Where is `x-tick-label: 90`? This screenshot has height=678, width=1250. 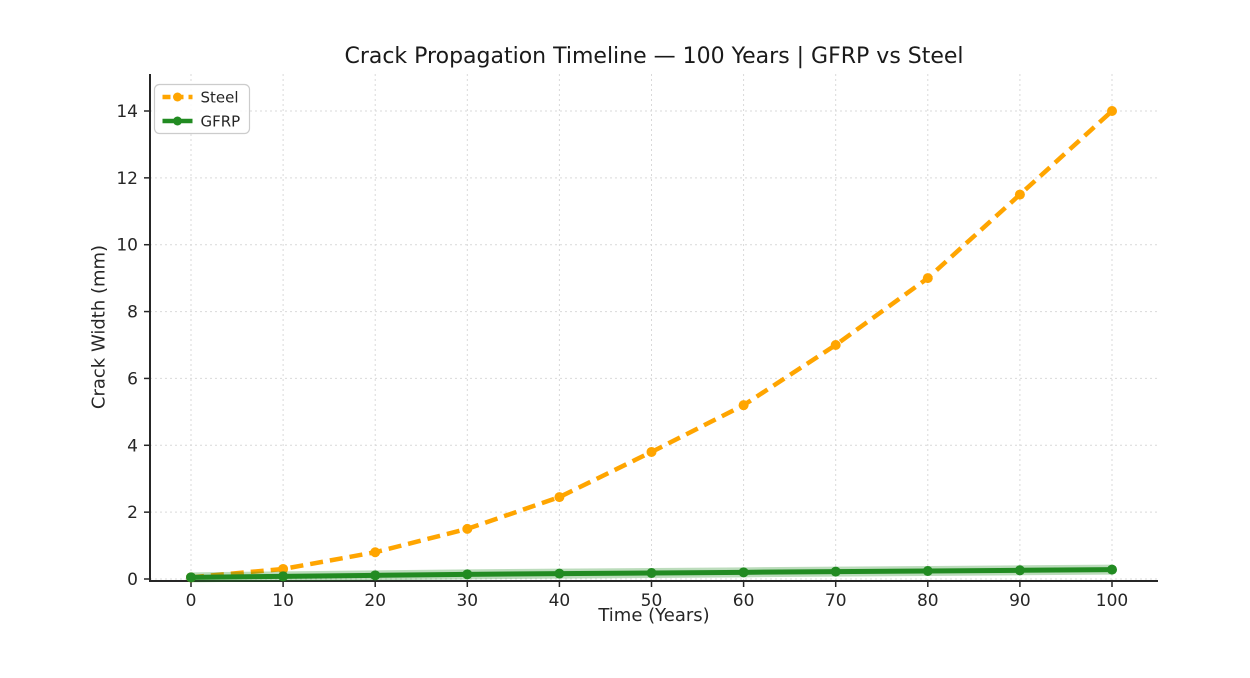
x-tick-label: 90 is located at coordinates (1020, 601).